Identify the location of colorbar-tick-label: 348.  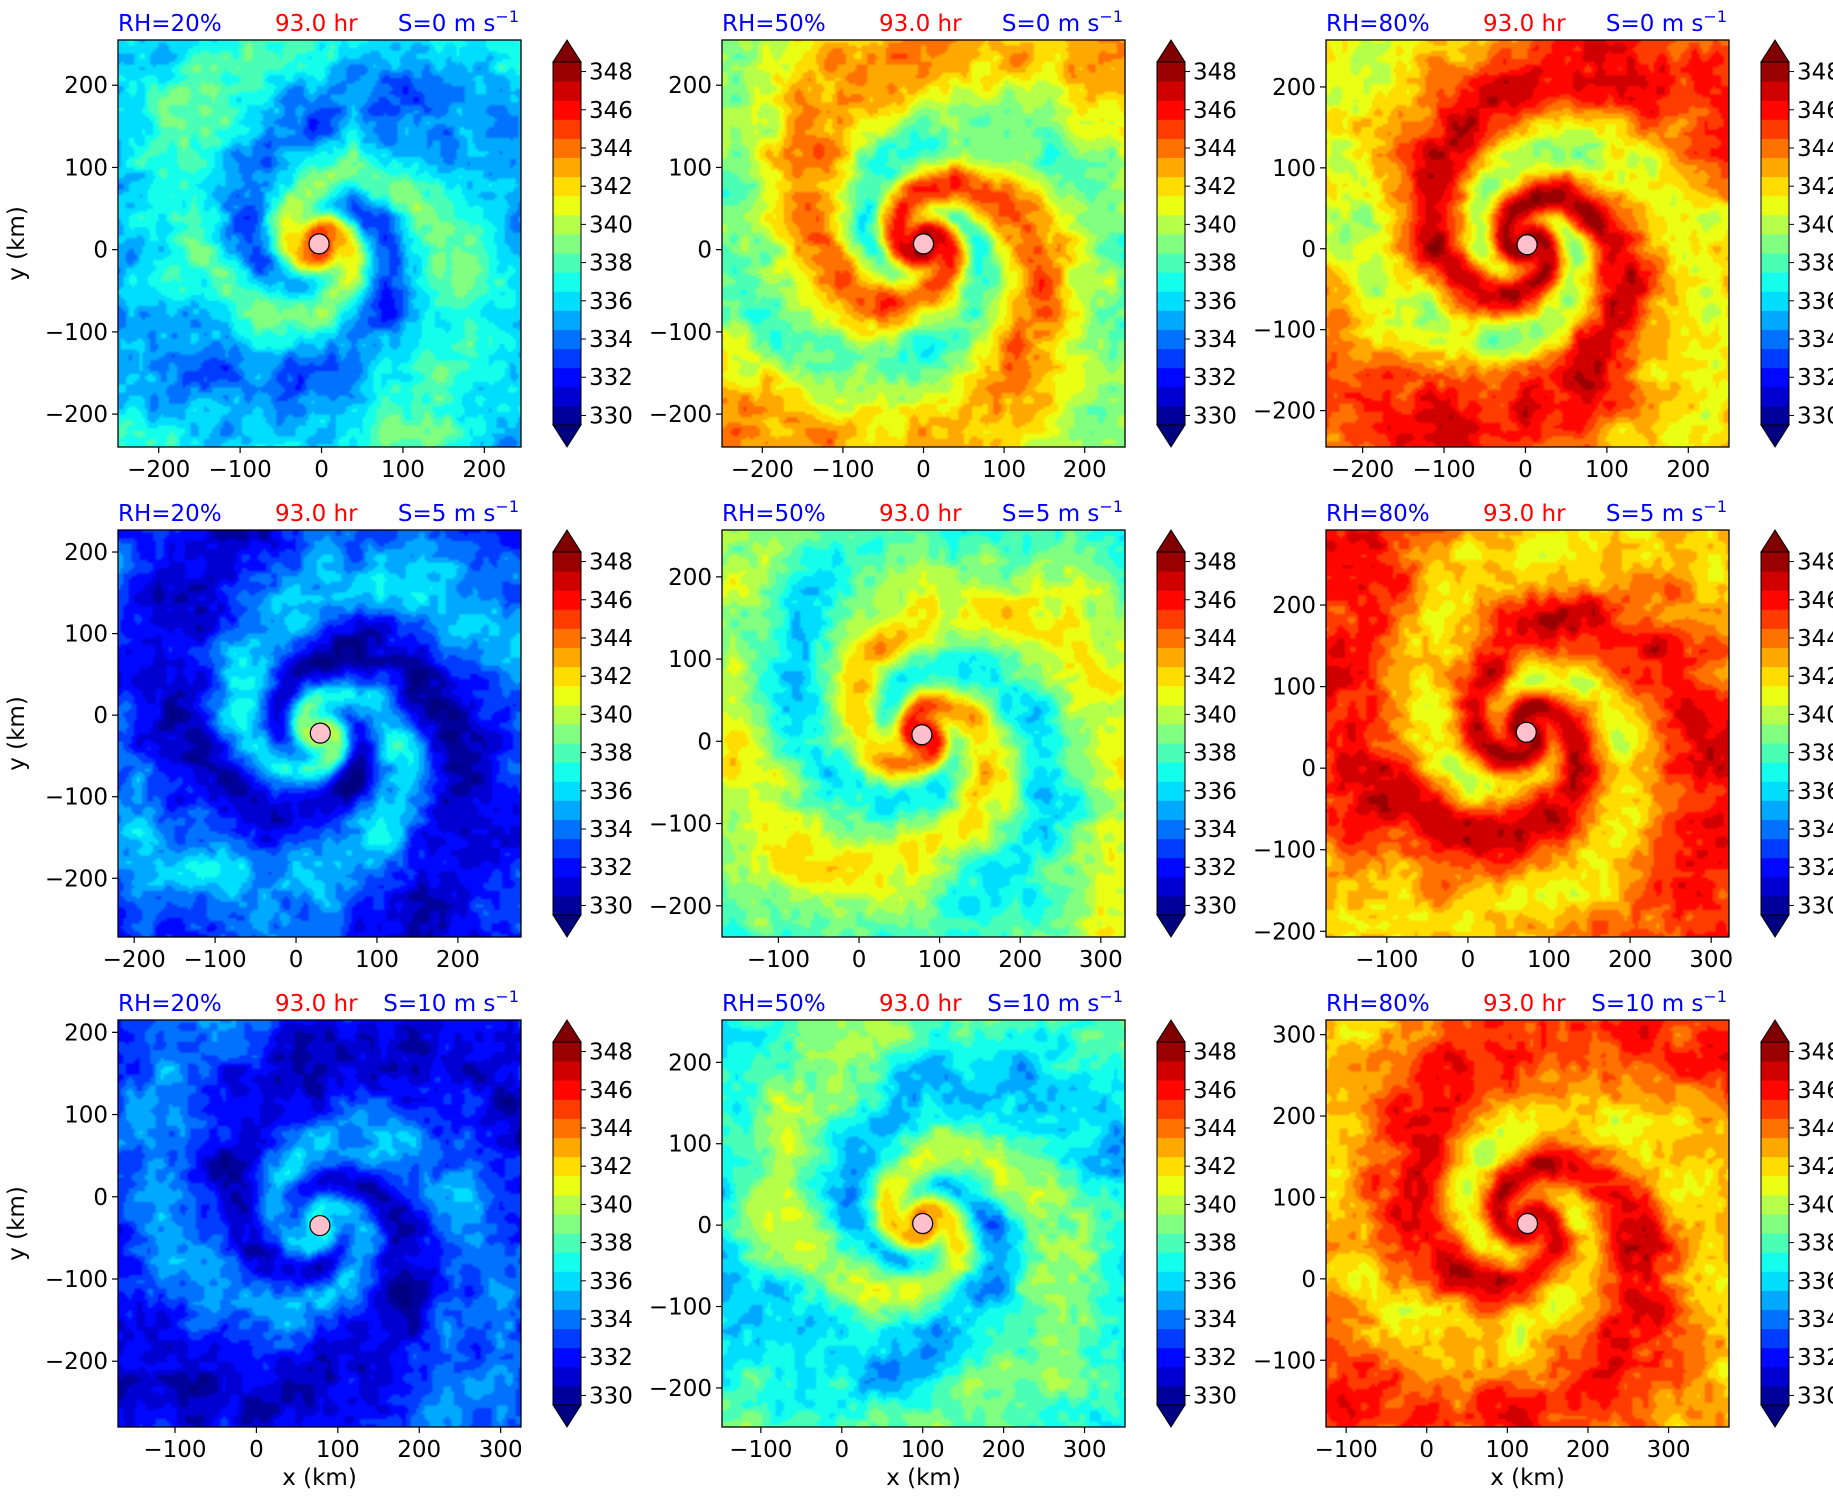
(611, 73).